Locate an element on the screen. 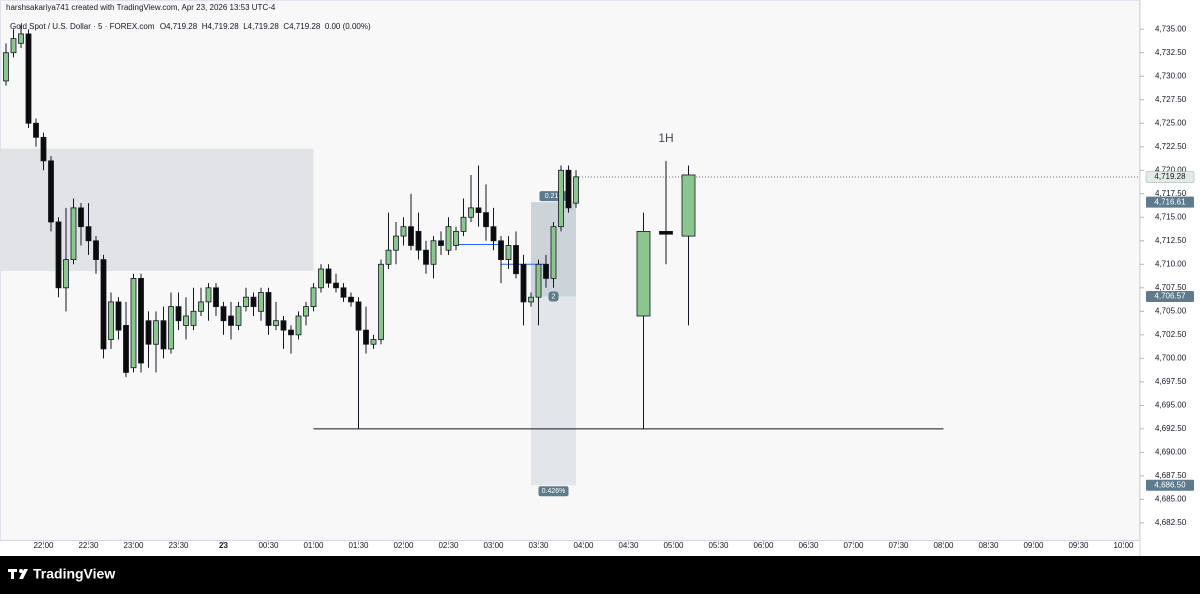 The image size is (1200, 599). y-tick-label: 4,685.00 is located at coordinates (1171, 498).